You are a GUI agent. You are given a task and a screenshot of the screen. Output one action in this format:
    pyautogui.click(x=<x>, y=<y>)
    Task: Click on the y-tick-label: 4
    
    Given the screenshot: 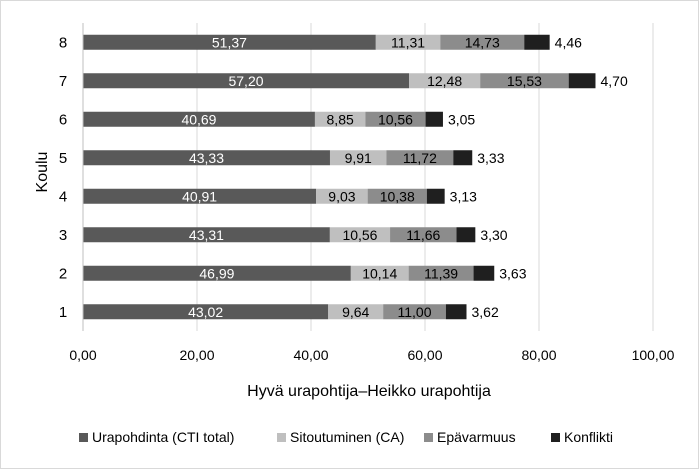 What is the action you would take?
    pyautogui.click(x=63, y=196)
    